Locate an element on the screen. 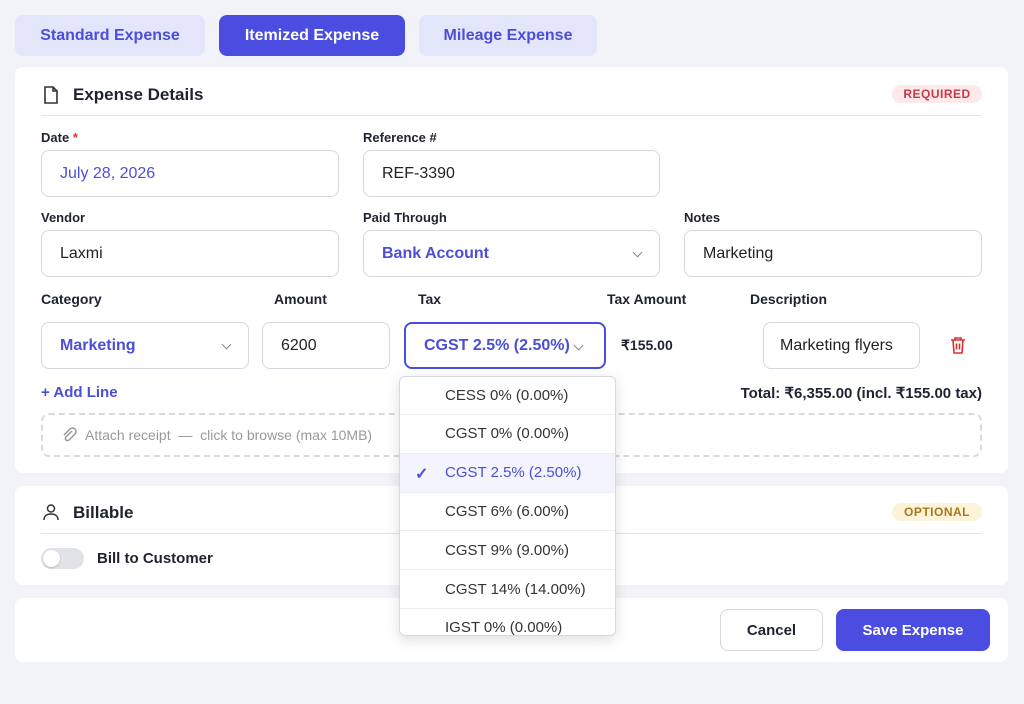 The height and width of the screenshot is (704, 1024). badge: OPTIONAL is located at coordinates (937, 512).